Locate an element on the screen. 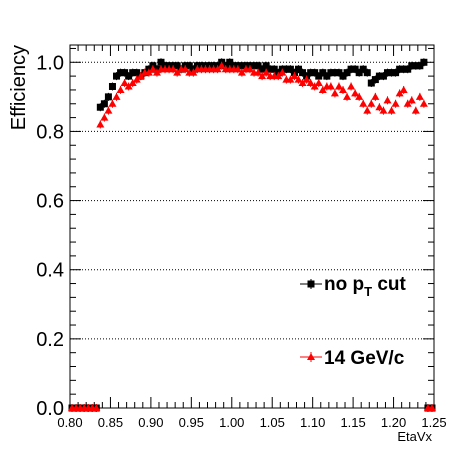  legend-entry-no-pt-cut: no pT cut is located at coordinates (353, 286).